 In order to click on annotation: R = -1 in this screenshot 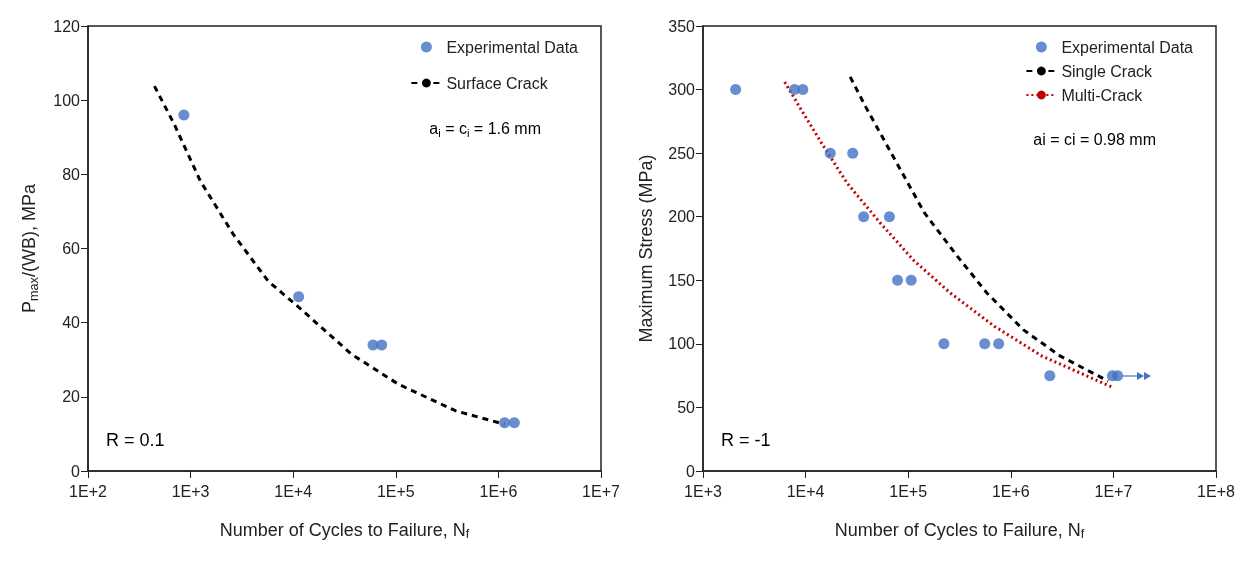, I will do `click(746, 440)`.